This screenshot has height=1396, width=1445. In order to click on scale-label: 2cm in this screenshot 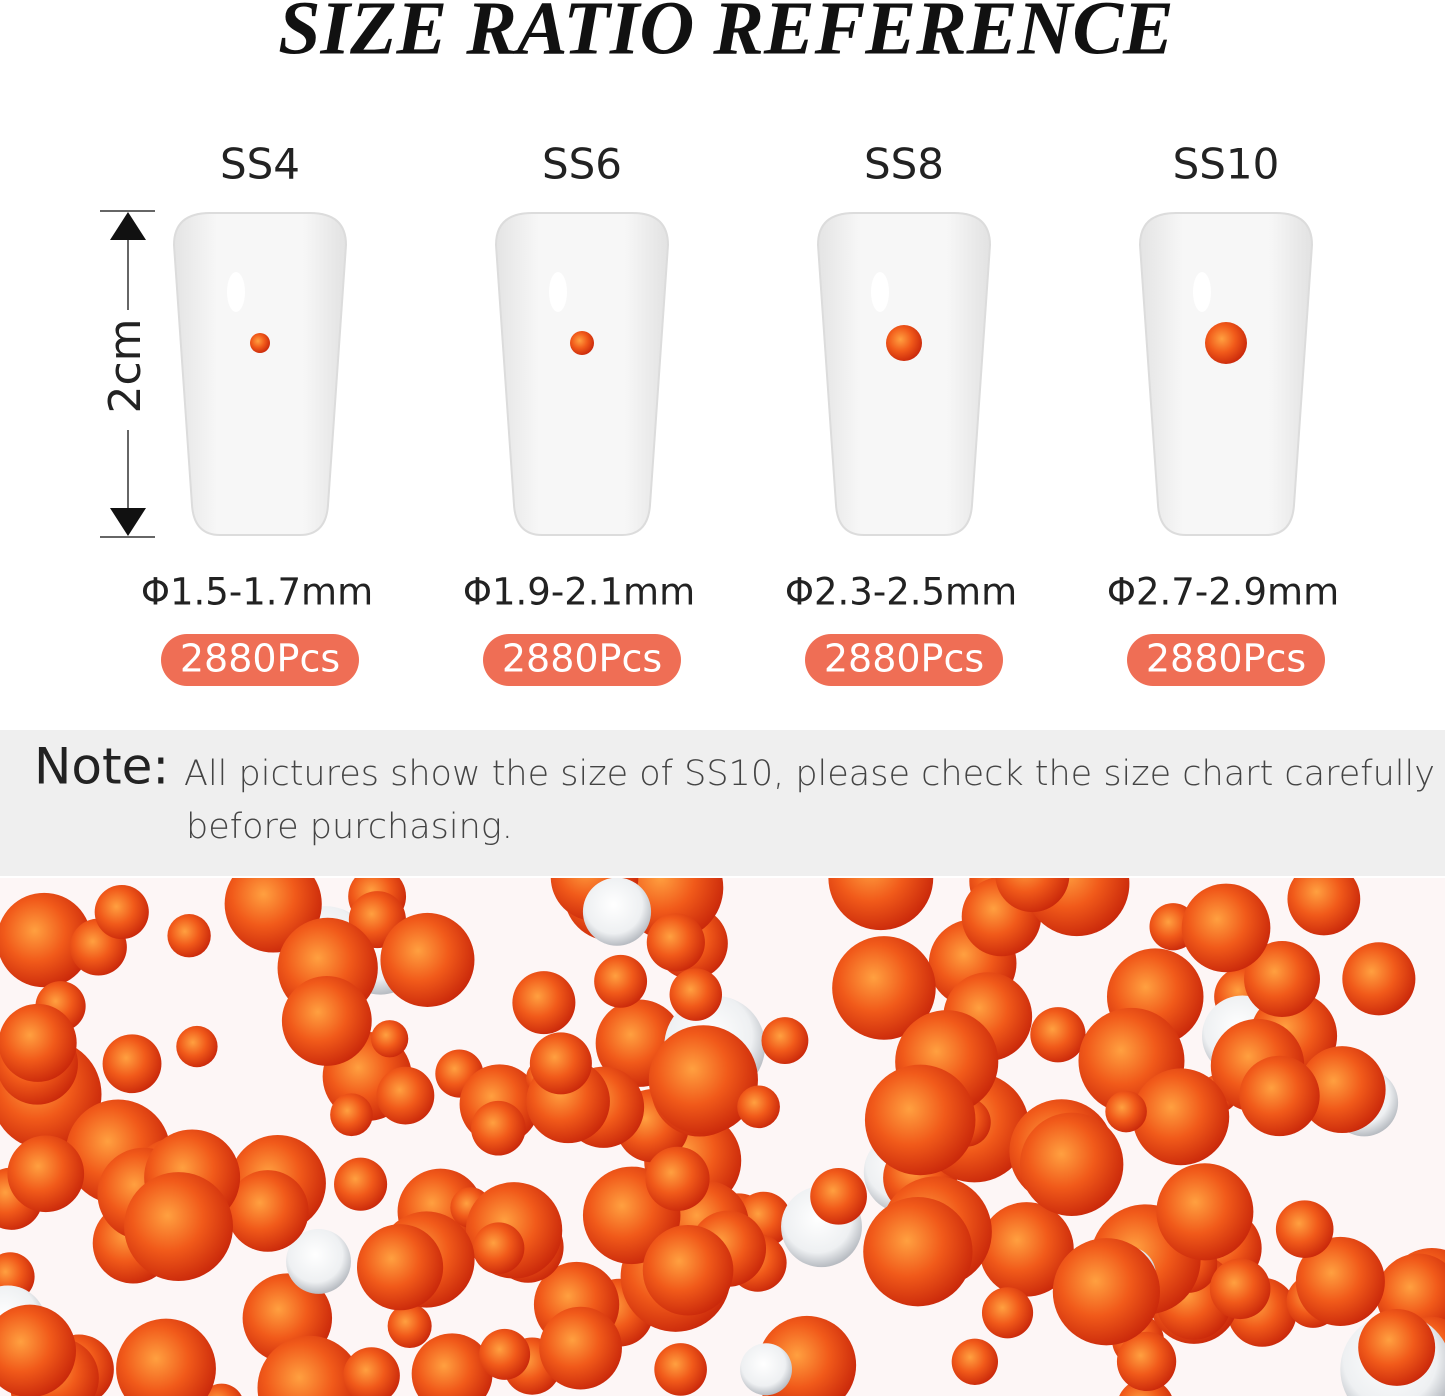, I will do `click(125, 365)`.